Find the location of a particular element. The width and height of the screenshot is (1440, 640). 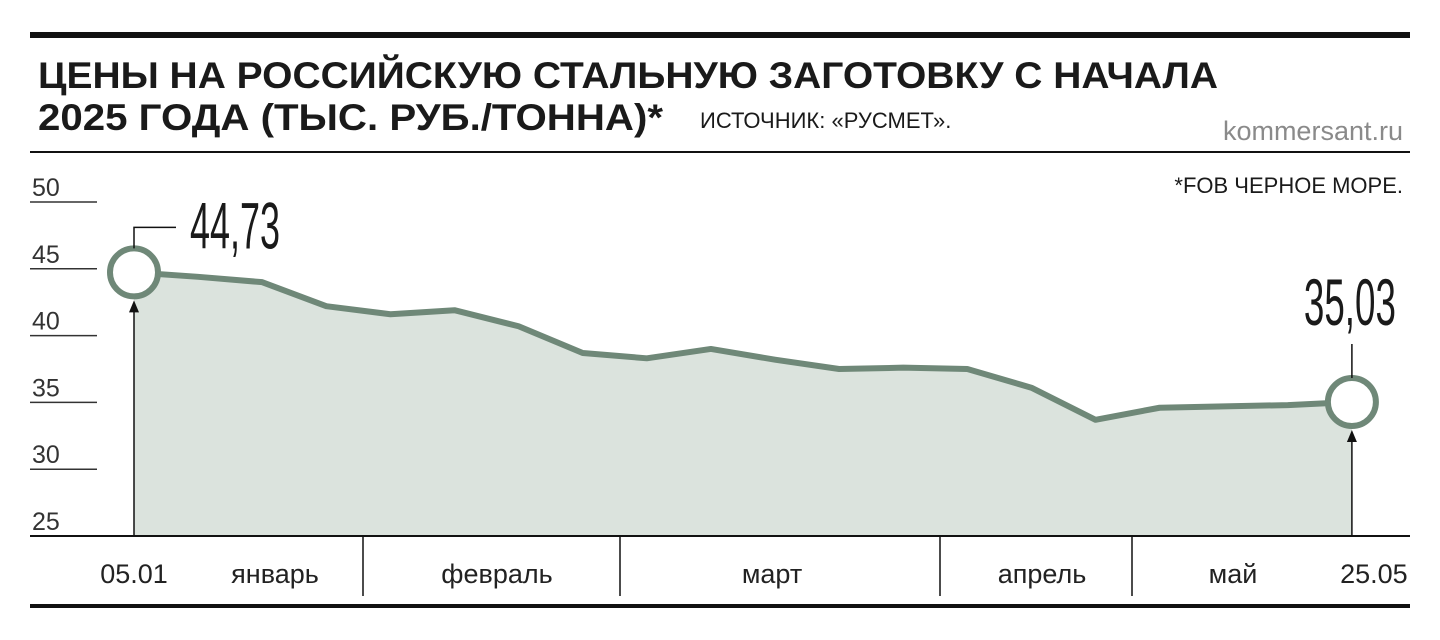

x-tick-label: 05.01 is located at coordinates (134, 574).